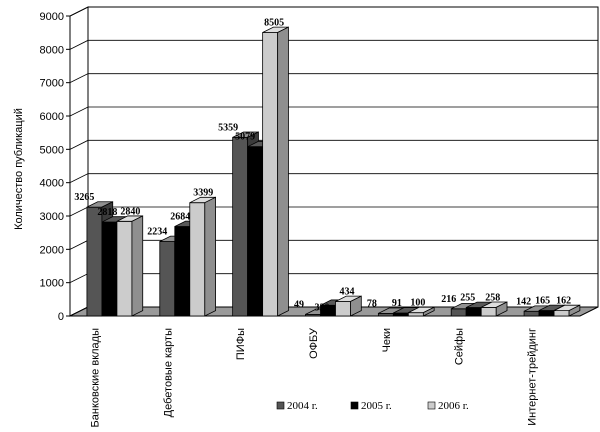 Image resolution: width=600 pixels, height=432 pixels. What do you see at coordinates (322, 307) in the screenshot?
I see `data-label: 320` at bounding box center [322, 307].